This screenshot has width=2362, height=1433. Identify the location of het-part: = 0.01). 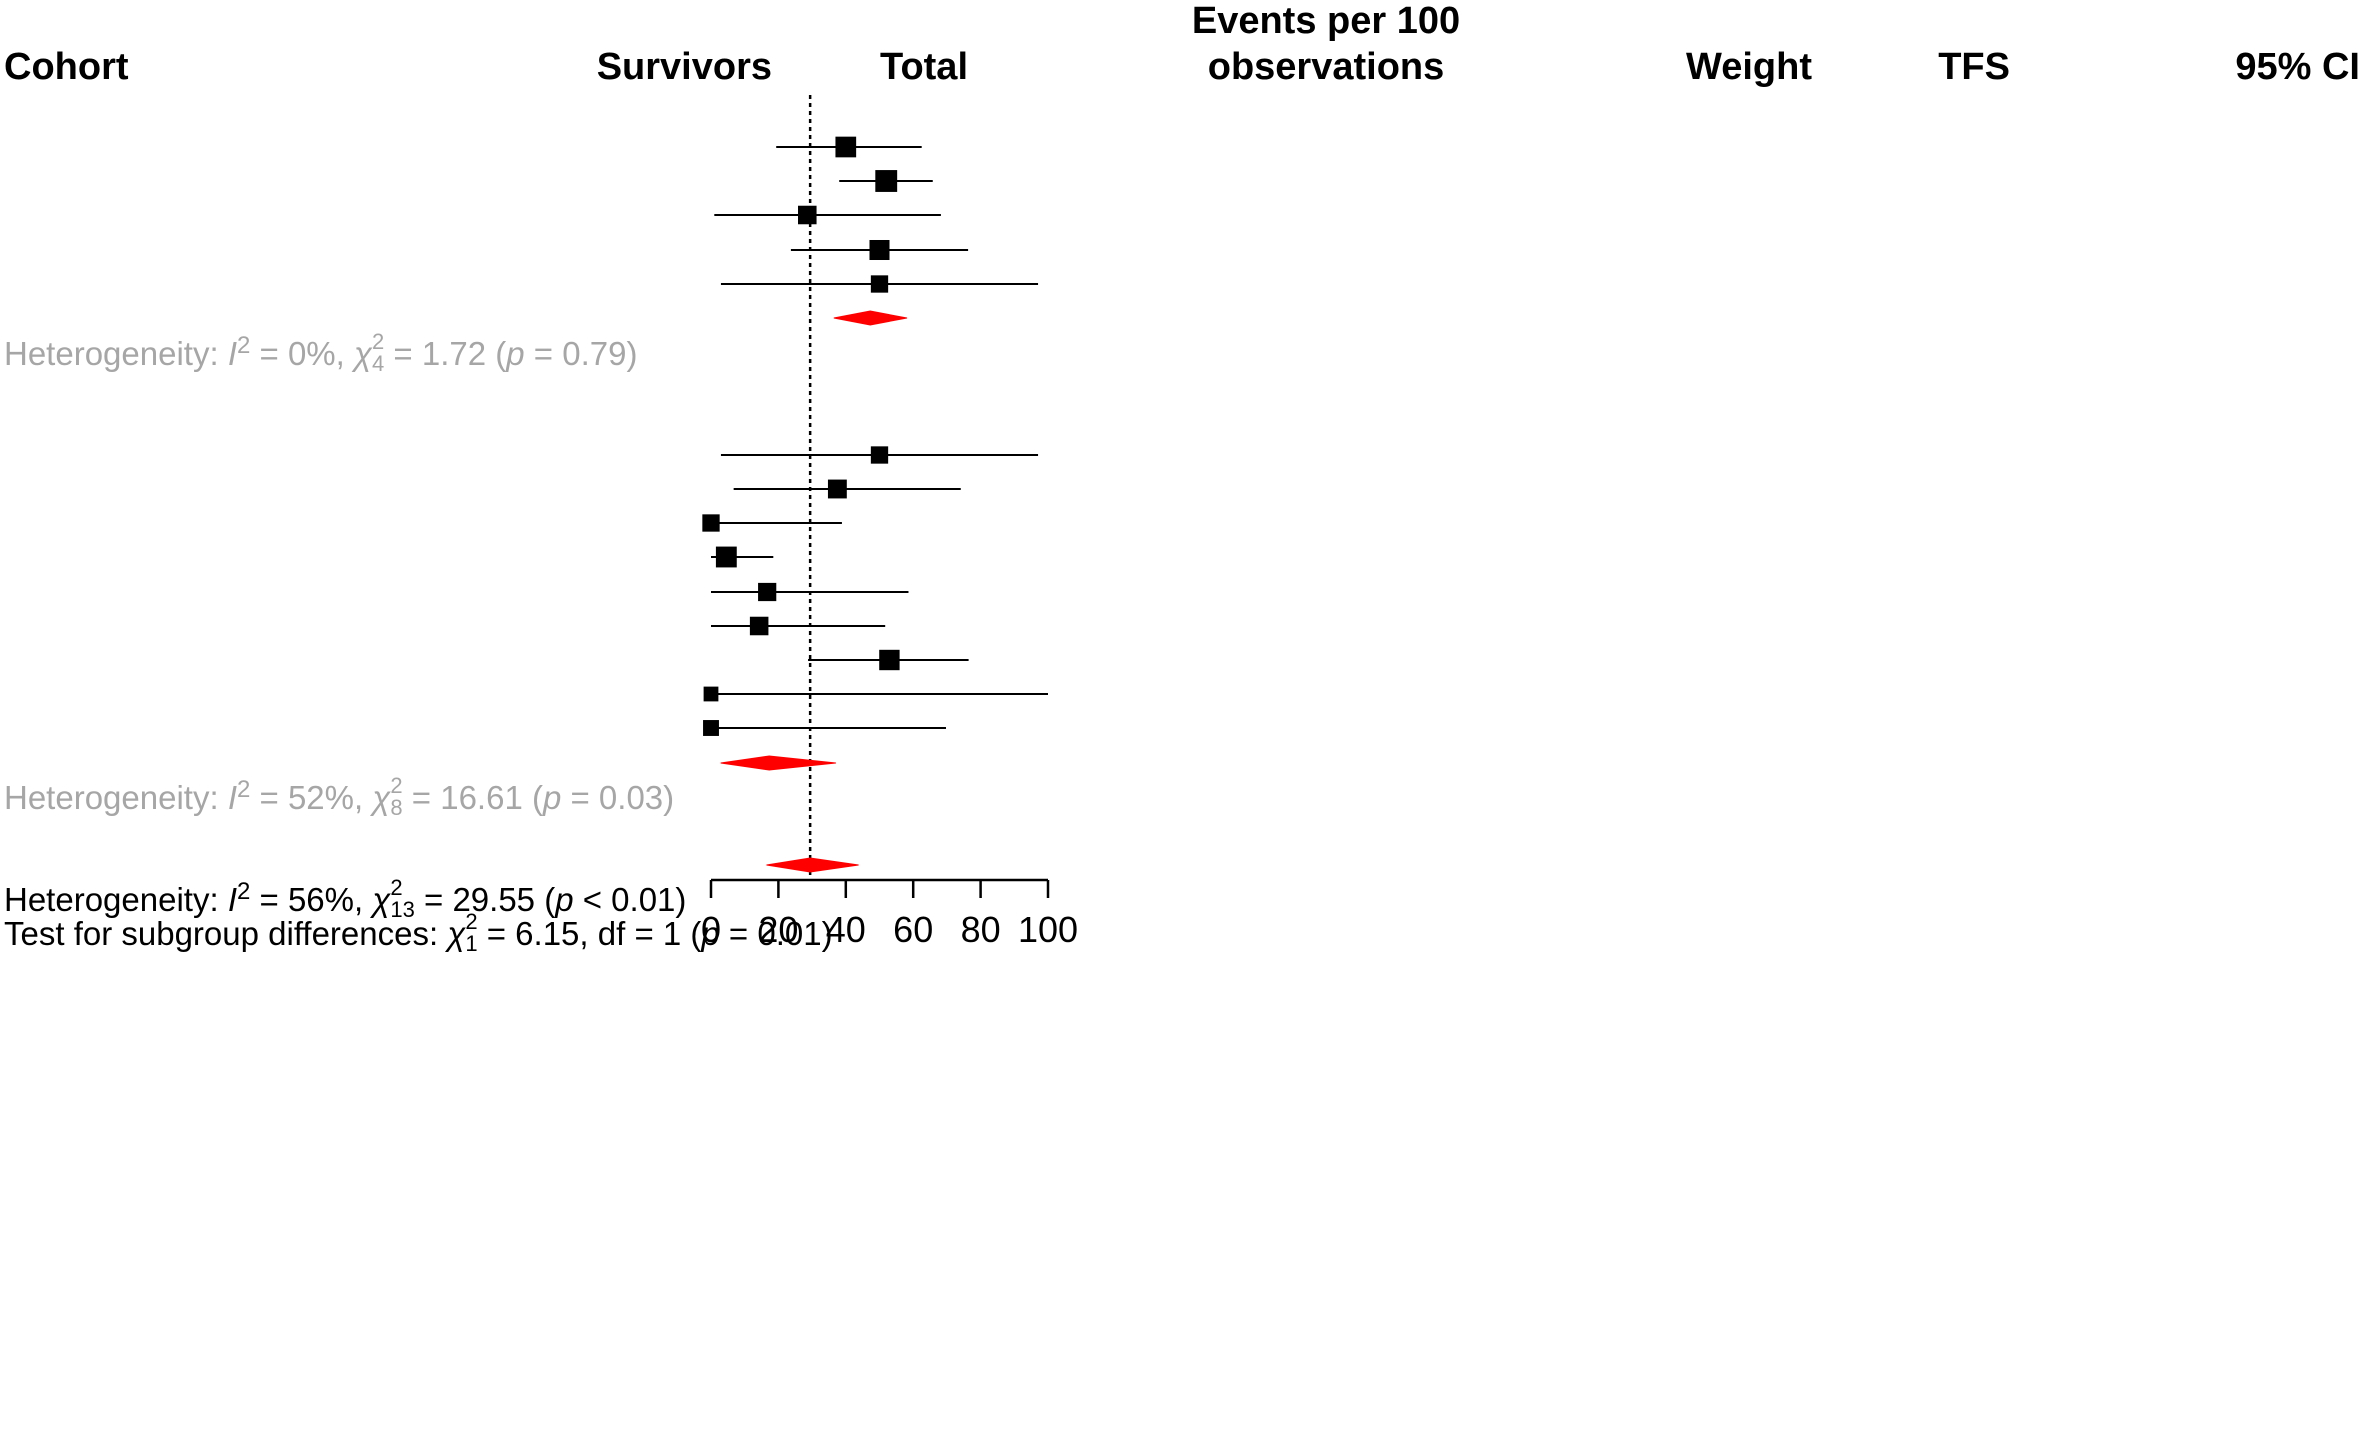
(776, 933).